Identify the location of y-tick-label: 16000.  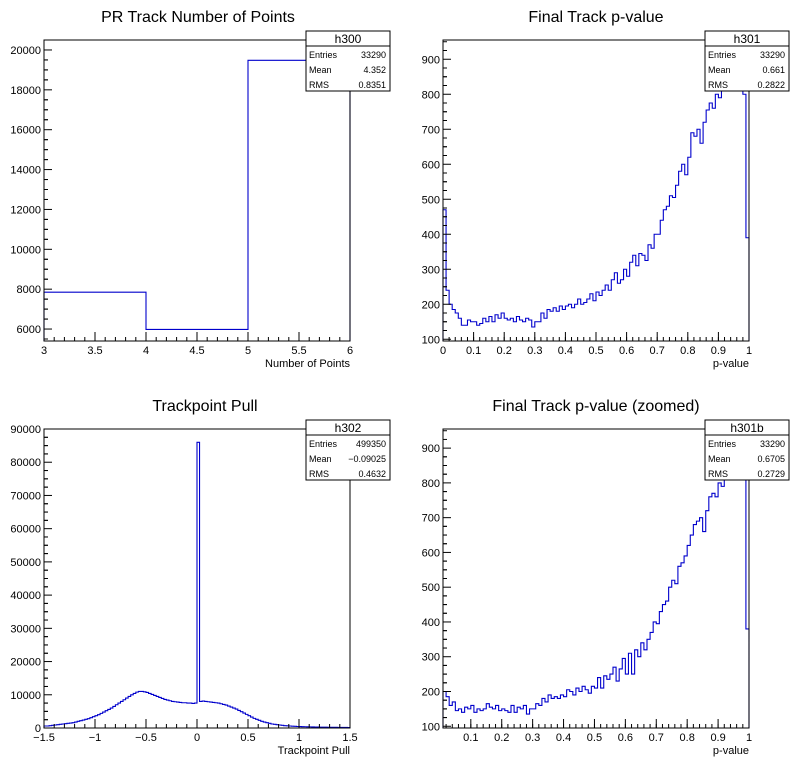
(25, 131).